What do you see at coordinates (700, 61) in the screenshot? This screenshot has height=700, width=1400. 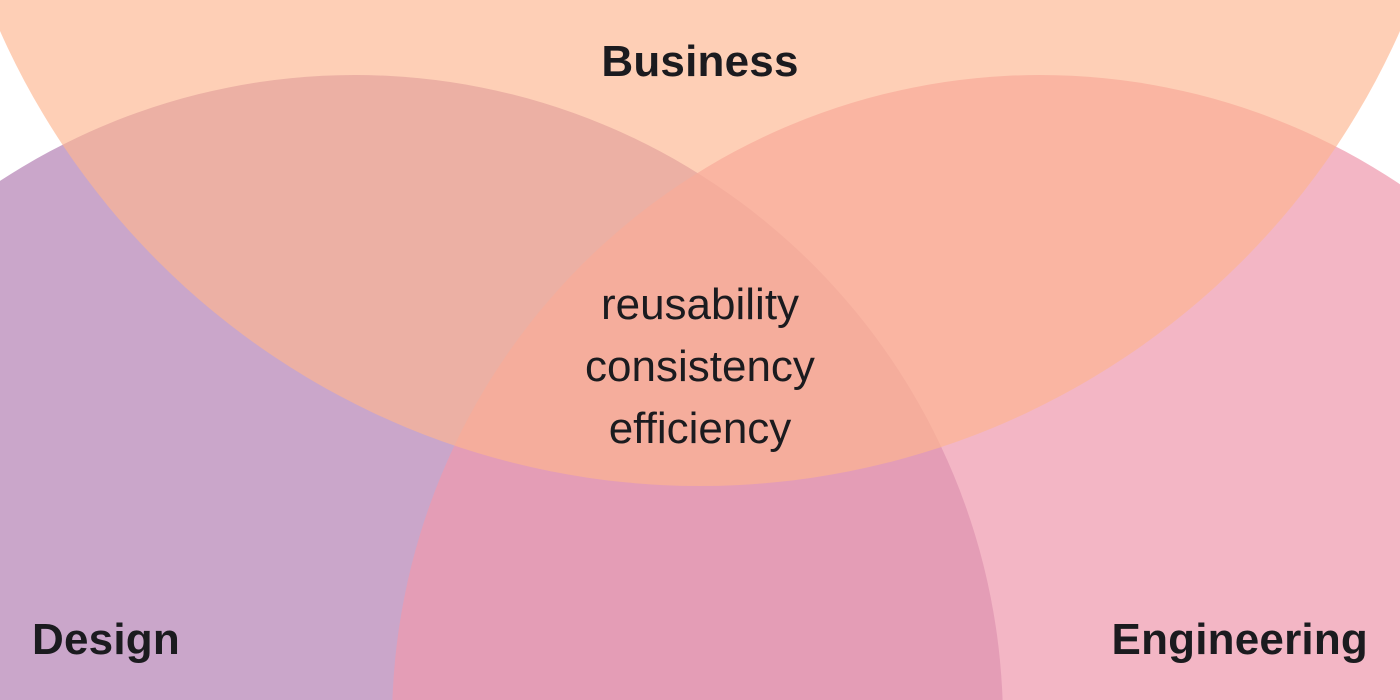 I see `business-label: Business` at bounding box center [700, 61].